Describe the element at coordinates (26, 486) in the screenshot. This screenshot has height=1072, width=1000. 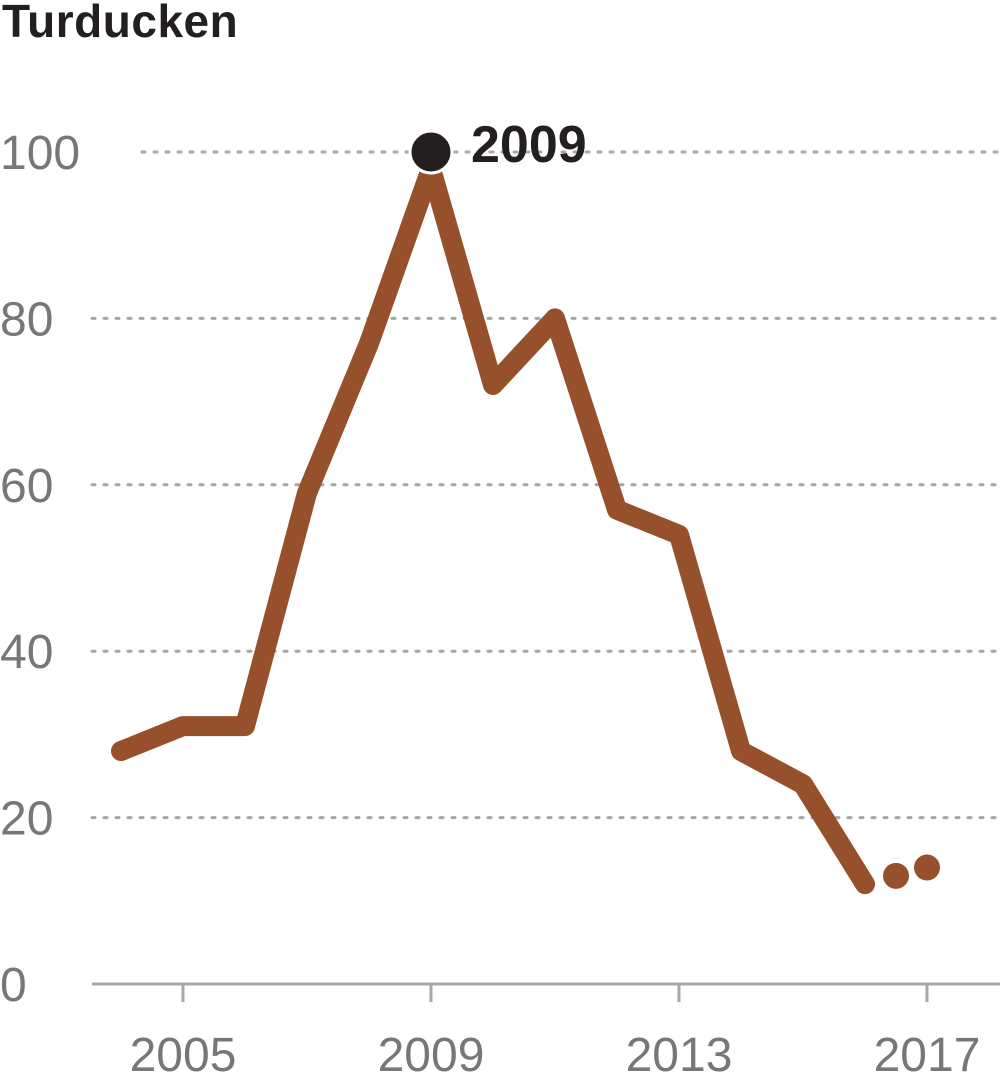
I see `y-tick-label-60: 60` at that location.